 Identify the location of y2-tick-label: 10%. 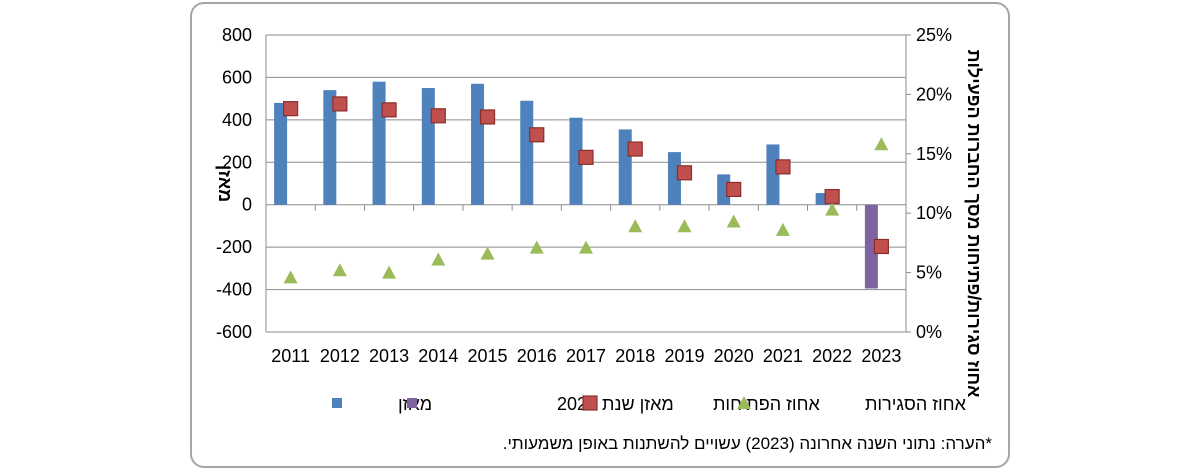
(934, 213).